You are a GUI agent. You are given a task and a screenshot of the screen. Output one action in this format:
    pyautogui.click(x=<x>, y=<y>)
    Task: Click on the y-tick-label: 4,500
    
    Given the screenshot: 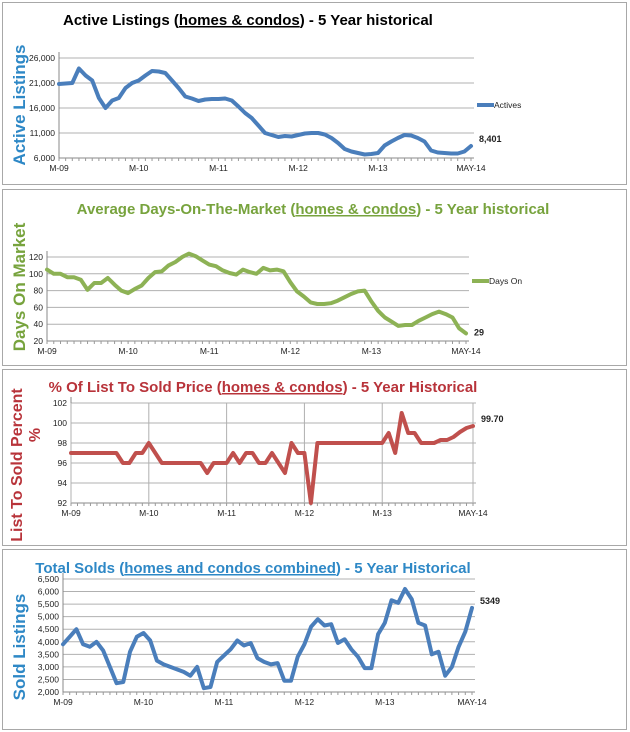 What is the action you would take?
    pyautogui.click(x=49, y=629)
    